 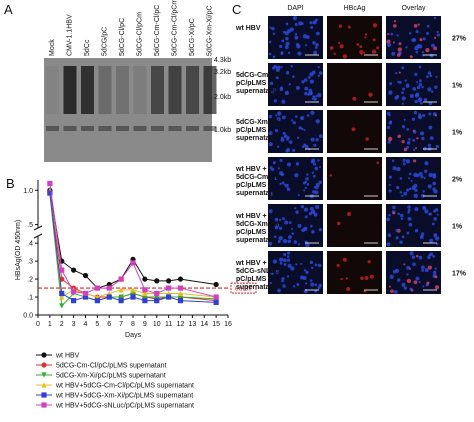 I want to click on x-axis-label: Days, so click(x=133, y=335).